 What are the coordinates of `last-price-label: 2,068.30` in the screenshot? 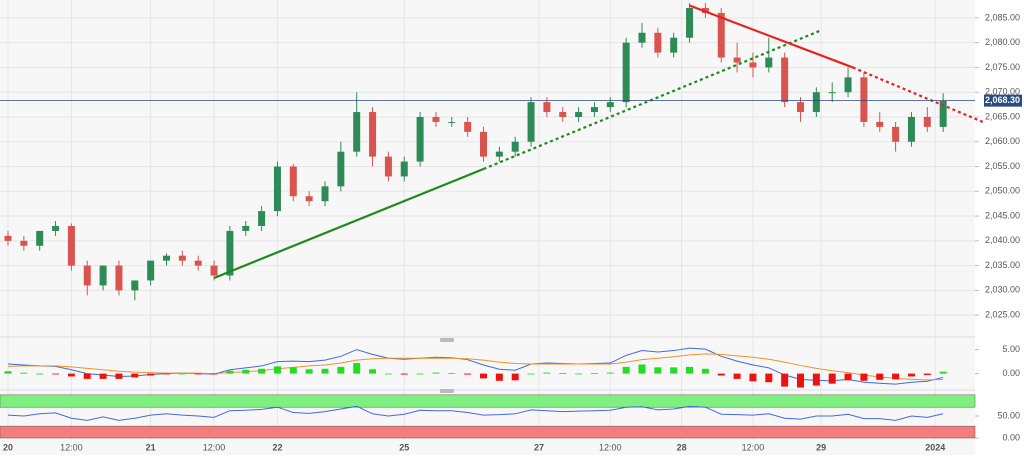 It's located at (1002, 100).